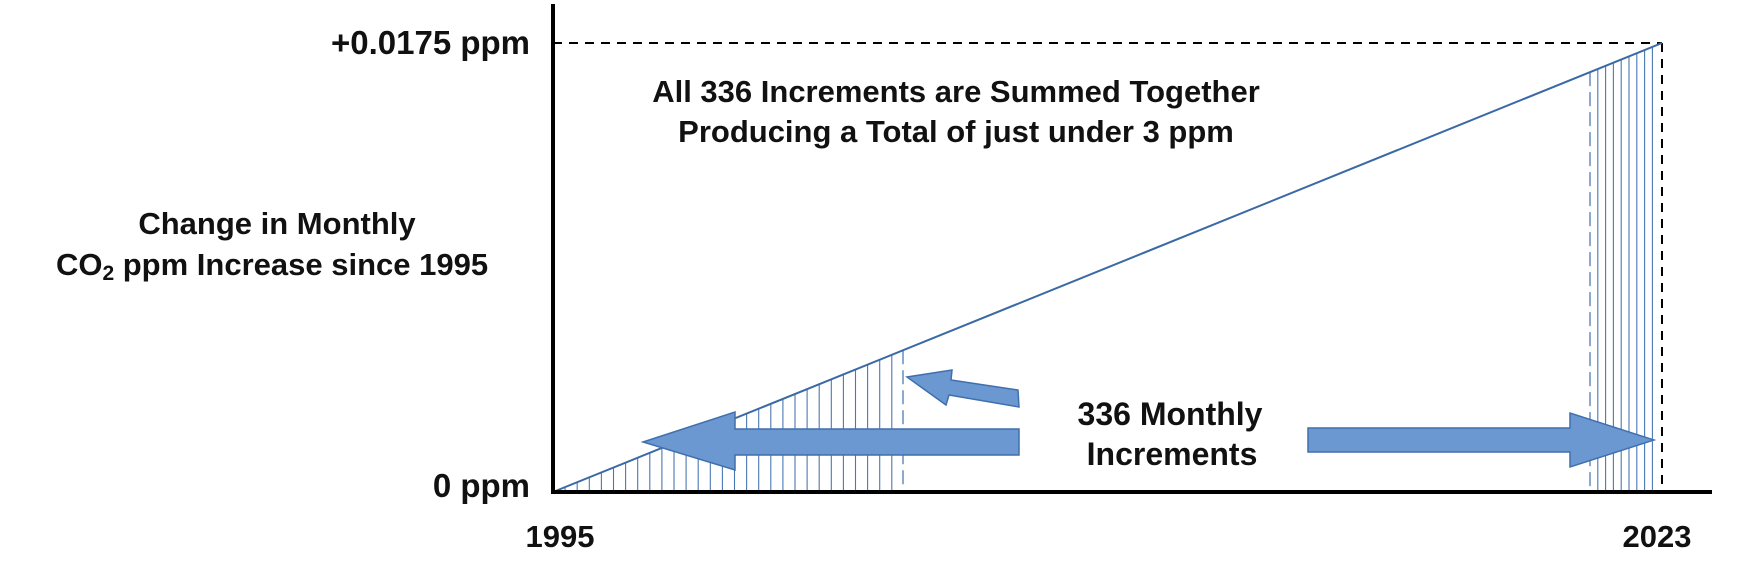 This screenshot has width=1749, height=578. I want to click on x-tick-label-start: 1995, so click(560, 536).